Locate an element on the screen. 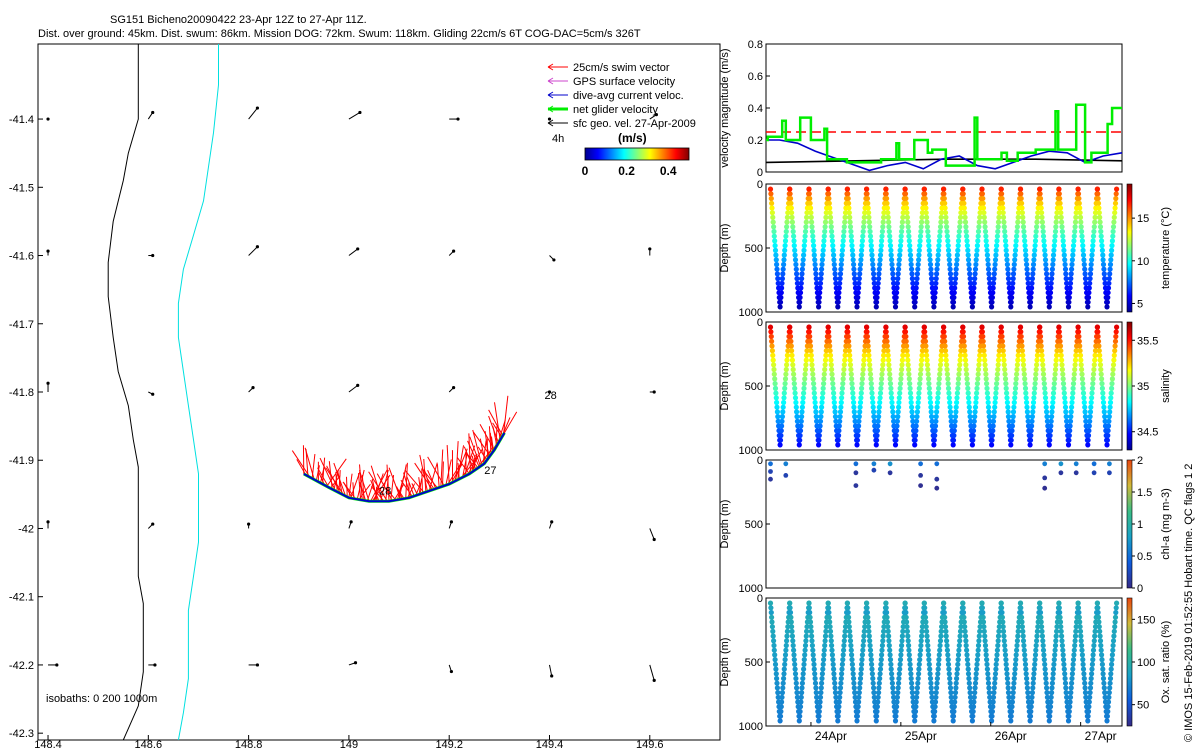  current-vector-head is located at coordinates (257, 108).